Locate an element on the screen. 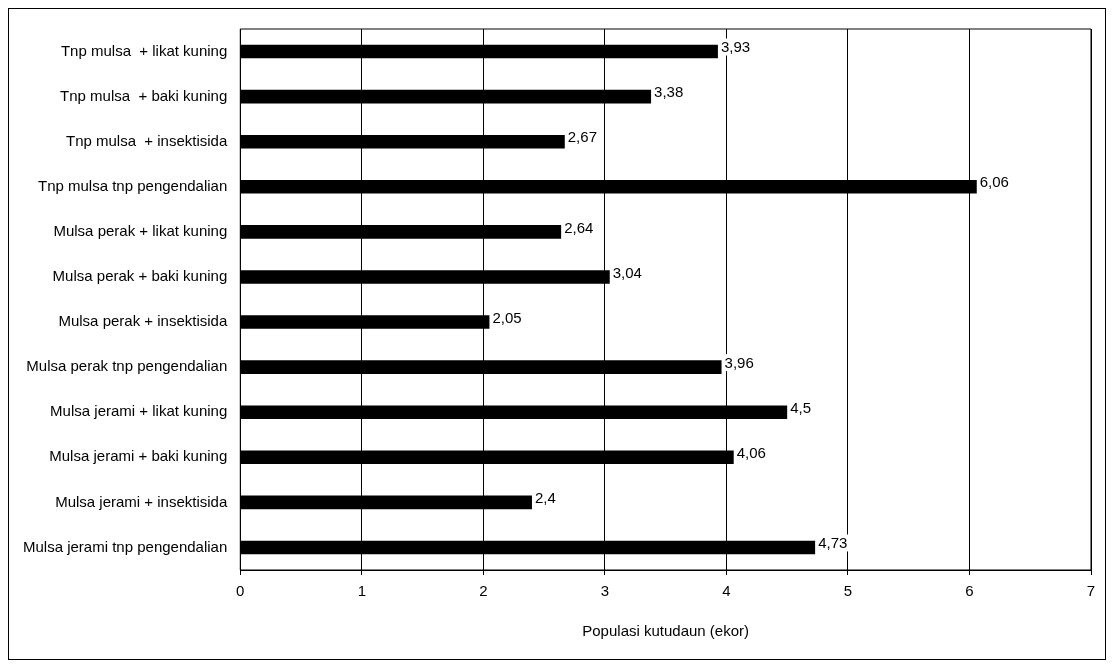  y-tick-label: Mulsa perak + likat kuning is located at coordinates (140, 231).